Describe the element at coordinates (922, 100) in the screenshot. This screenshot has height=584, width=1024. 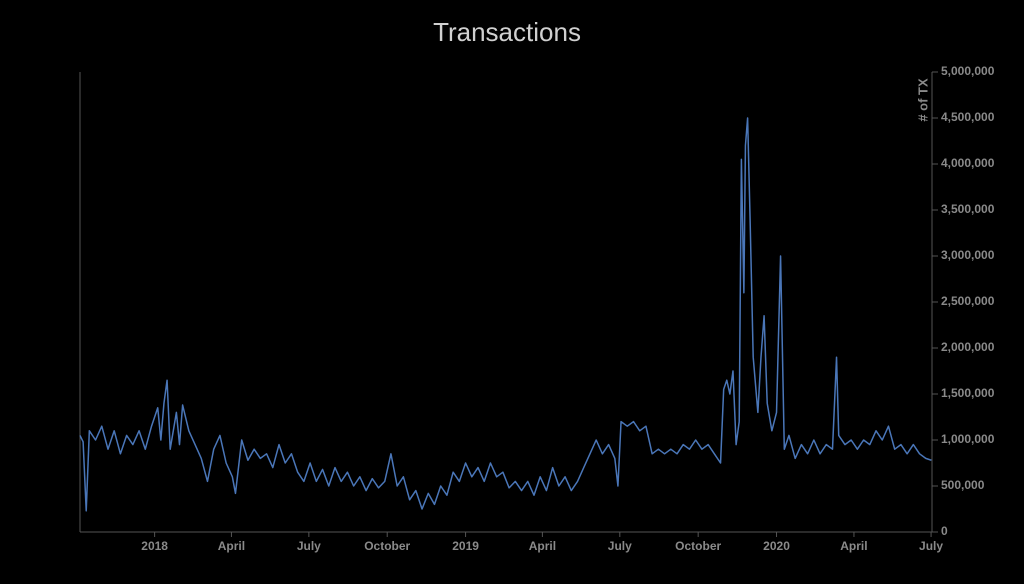
I see `y-axis-title: # of TX` at that location.